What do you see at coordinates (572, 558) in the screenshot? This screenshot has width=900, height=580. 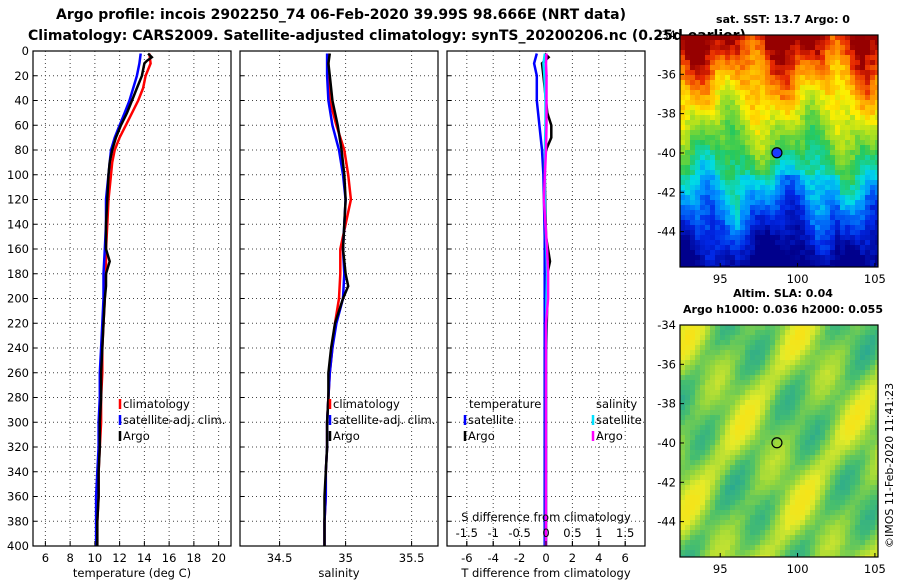 I see `x-tick-label: 2` at bounding box center [572, 558].